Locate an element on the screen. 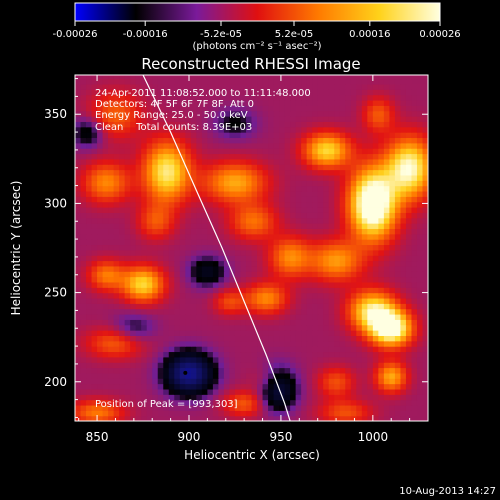  info-line-total-counts: Clean Total counts: 8.39E+03 is located at coordinates (173, 127).